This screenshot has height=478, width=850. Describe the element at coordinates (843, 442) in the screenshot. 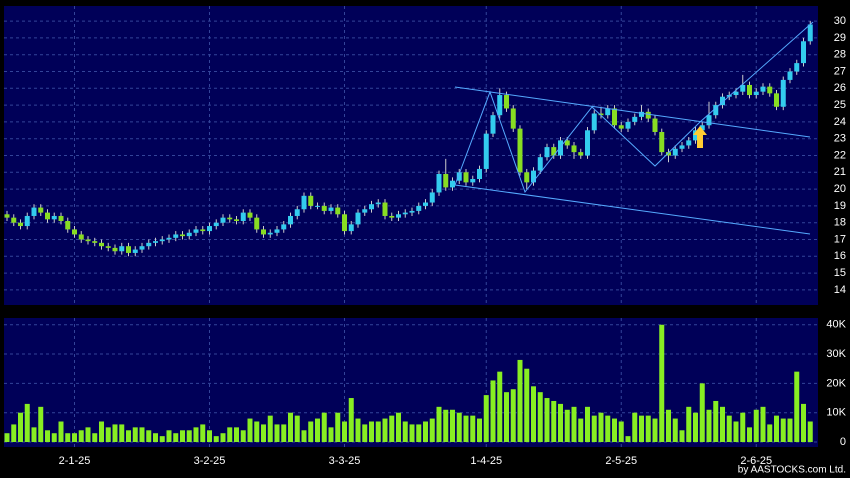

I see `y-tick-label: 0` at that location.